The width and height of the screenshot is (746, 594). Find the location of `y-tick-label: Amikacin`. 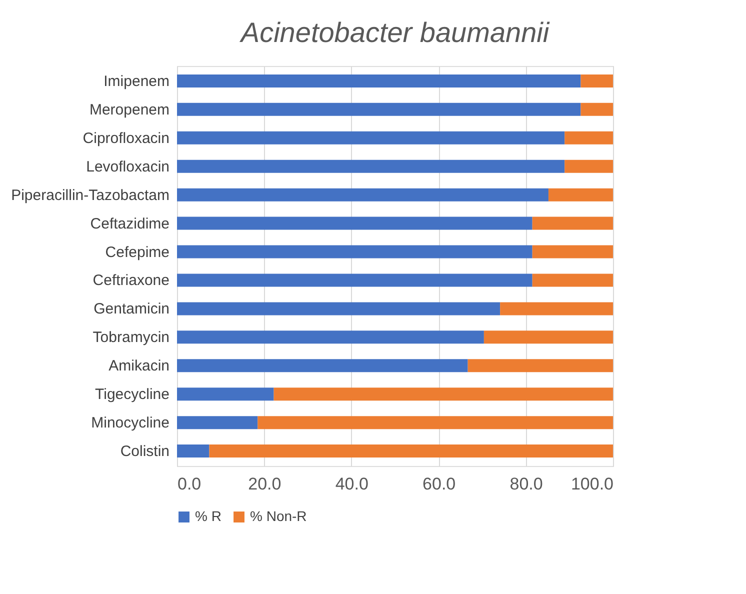

y-tick-label: Amikacin is located at coordinates (139, 366).